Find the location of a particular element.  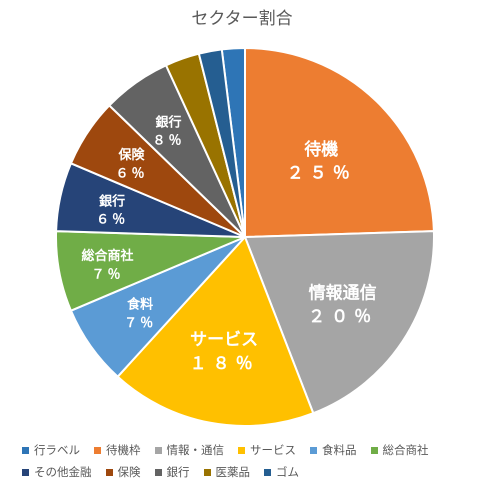

legend: 行ラベル 待機枠 情報・通信 サービス 食料品 総合商社その他金融 保険 銀行 医薬品 ゴム is located at coordinates (247, 461).